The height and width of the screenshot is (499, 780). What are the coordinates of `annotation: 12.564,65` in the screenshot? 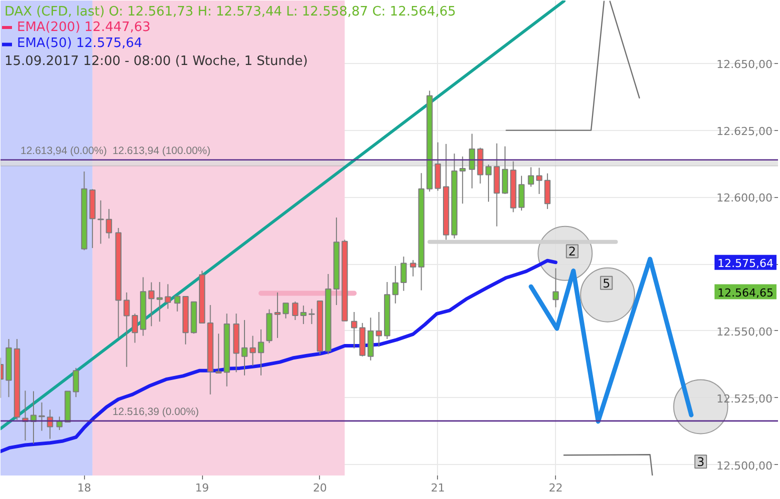 It's located at (746, 293).